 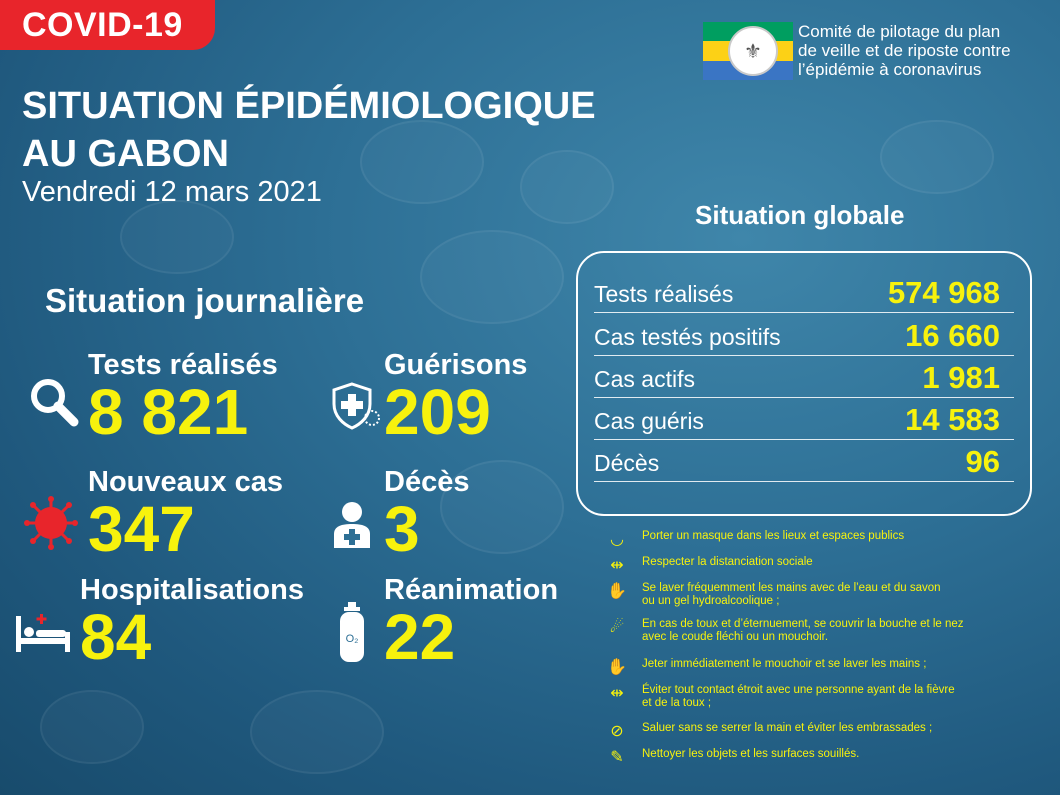 What do you see at coordinates (205, 300) in the screenshot?
I see `daily-heading: Situation journalière` at bounding box center [205, 300].